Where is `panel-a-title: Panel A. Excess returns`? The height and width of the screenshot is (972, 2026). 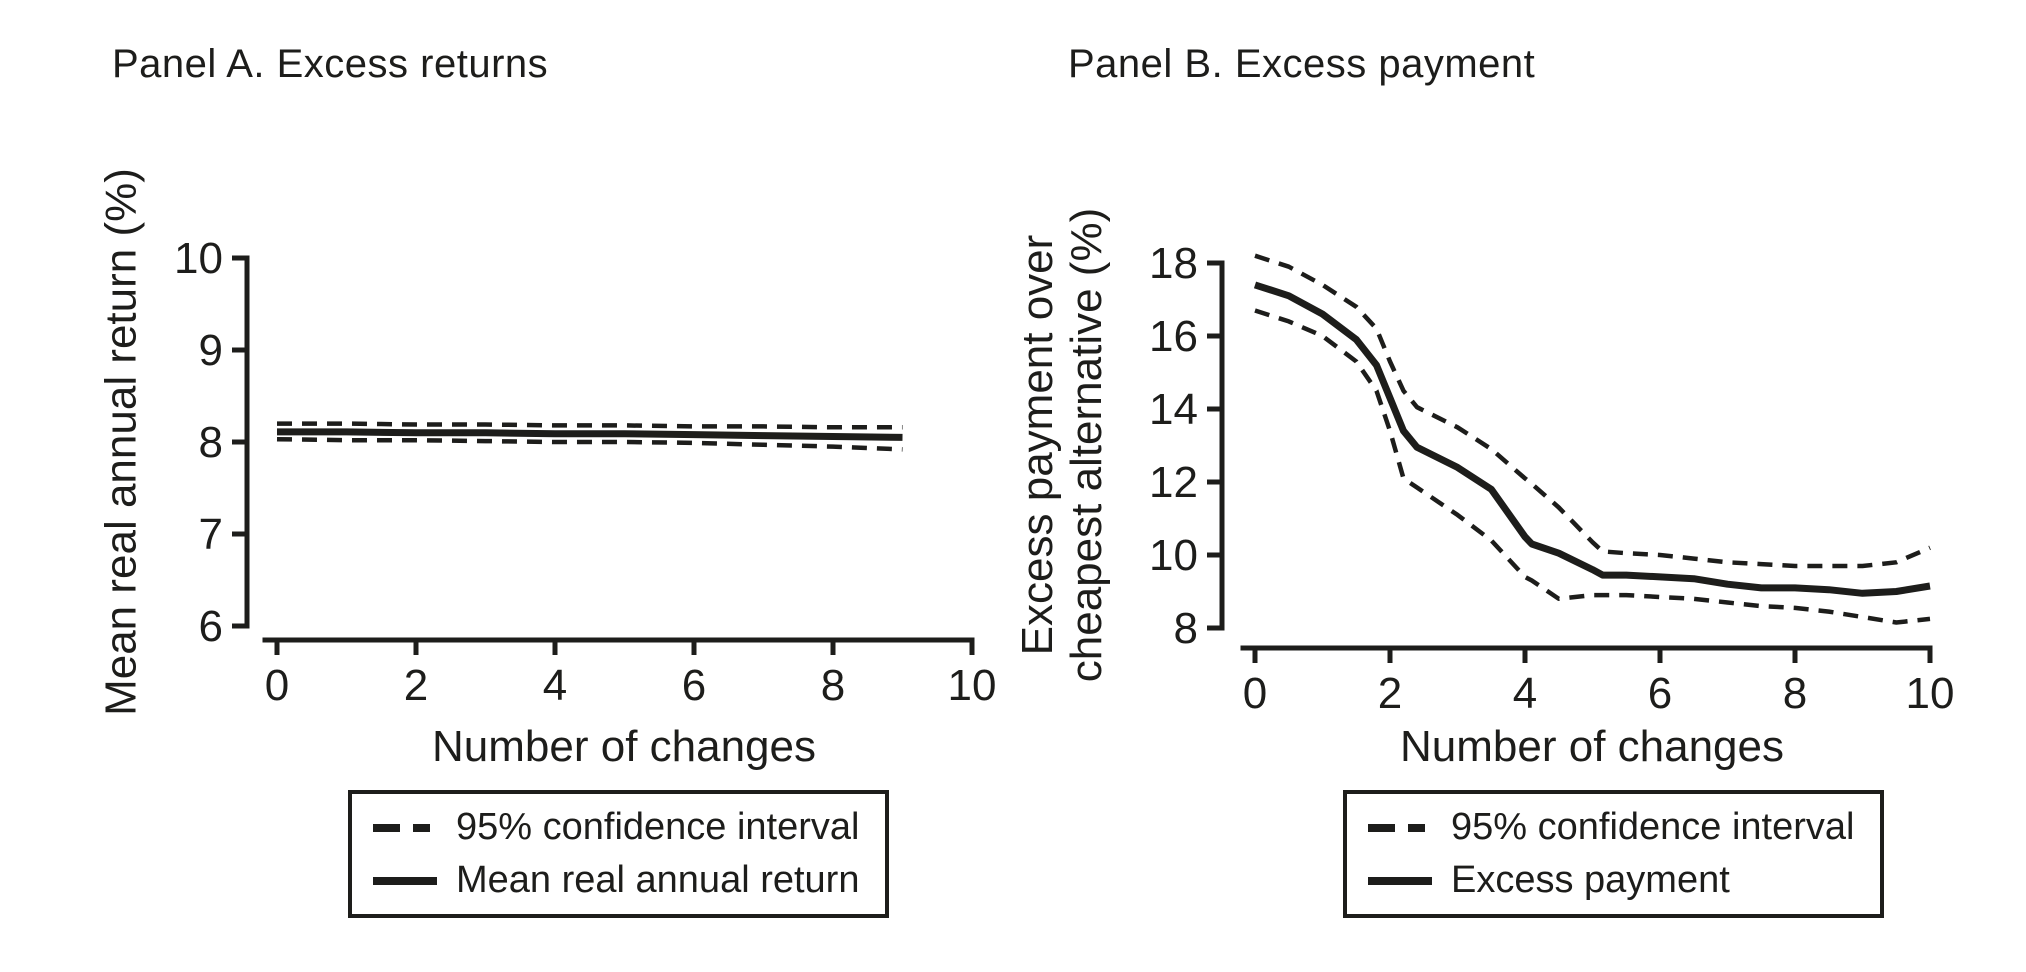
panel-a-title: Panel A. Excess returns is located at coordinates (330, 64).